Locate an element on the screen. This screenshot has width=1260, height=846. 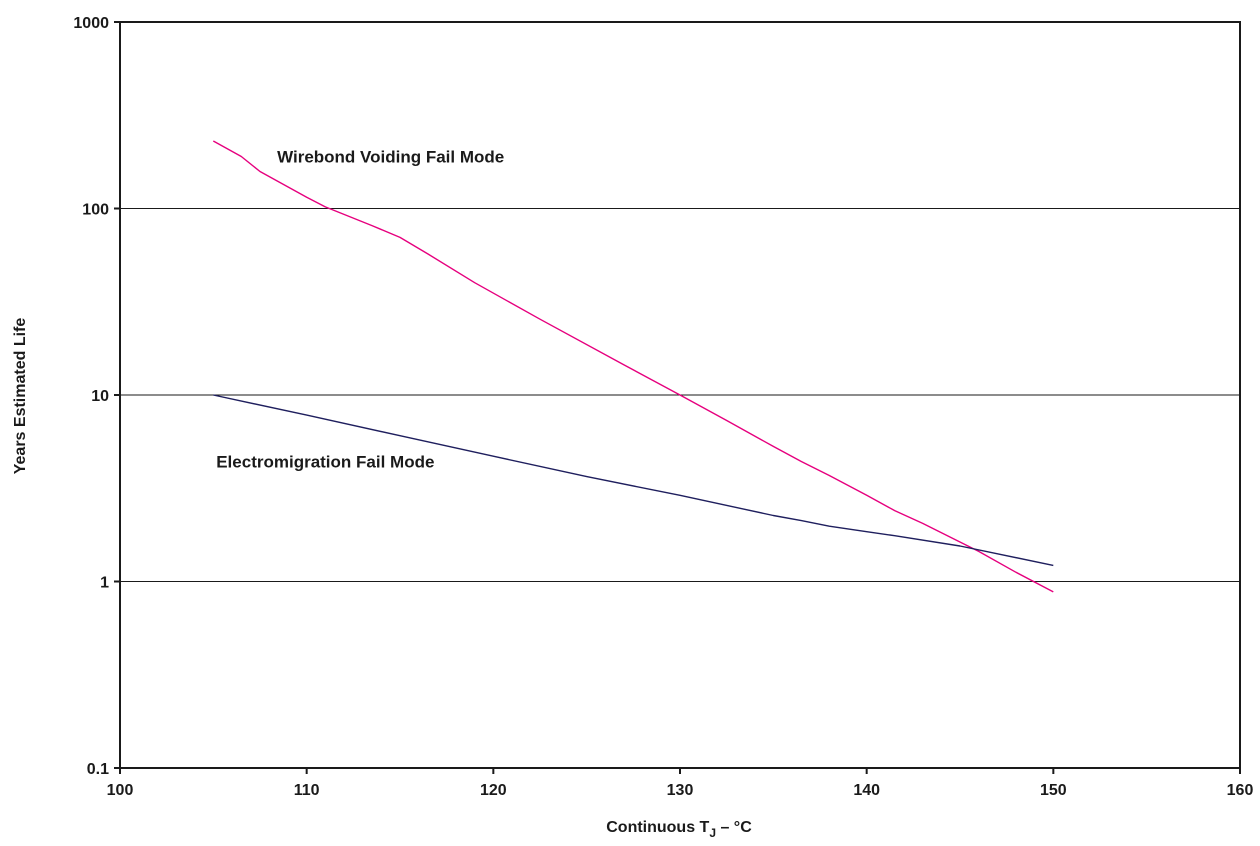
x-axis-title-main: Continuous T is located at coordinates (657, 827).